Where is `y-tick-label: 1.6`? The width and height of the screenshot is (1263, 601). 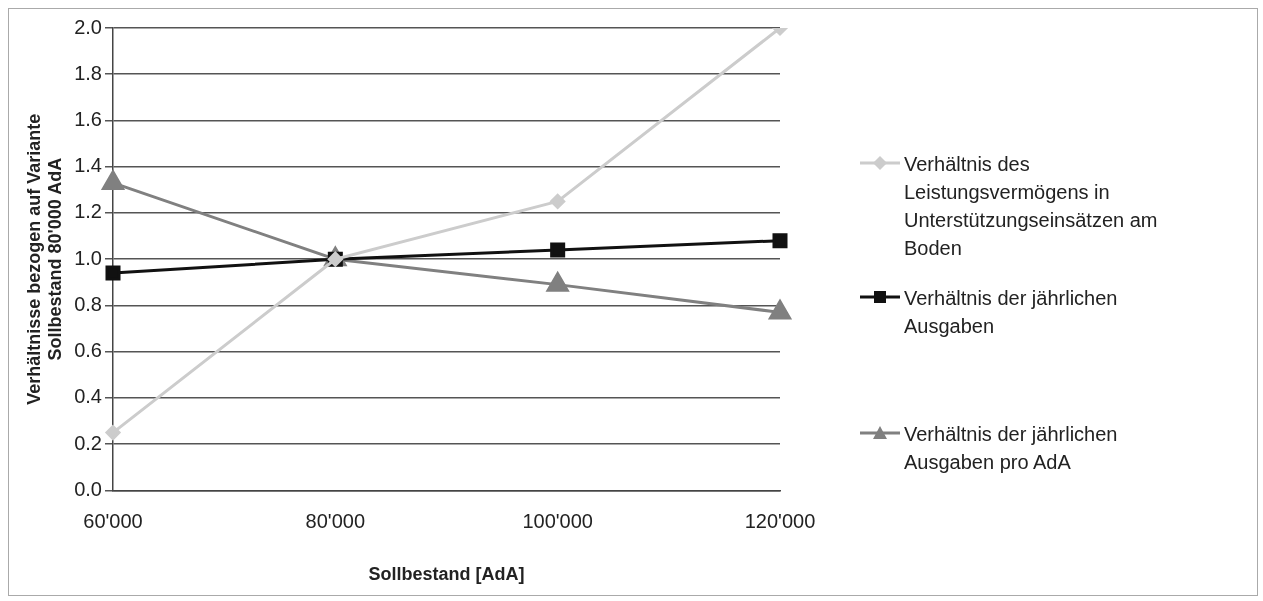
y-tick-label: 1.6 is located at coordinates (88, 119).